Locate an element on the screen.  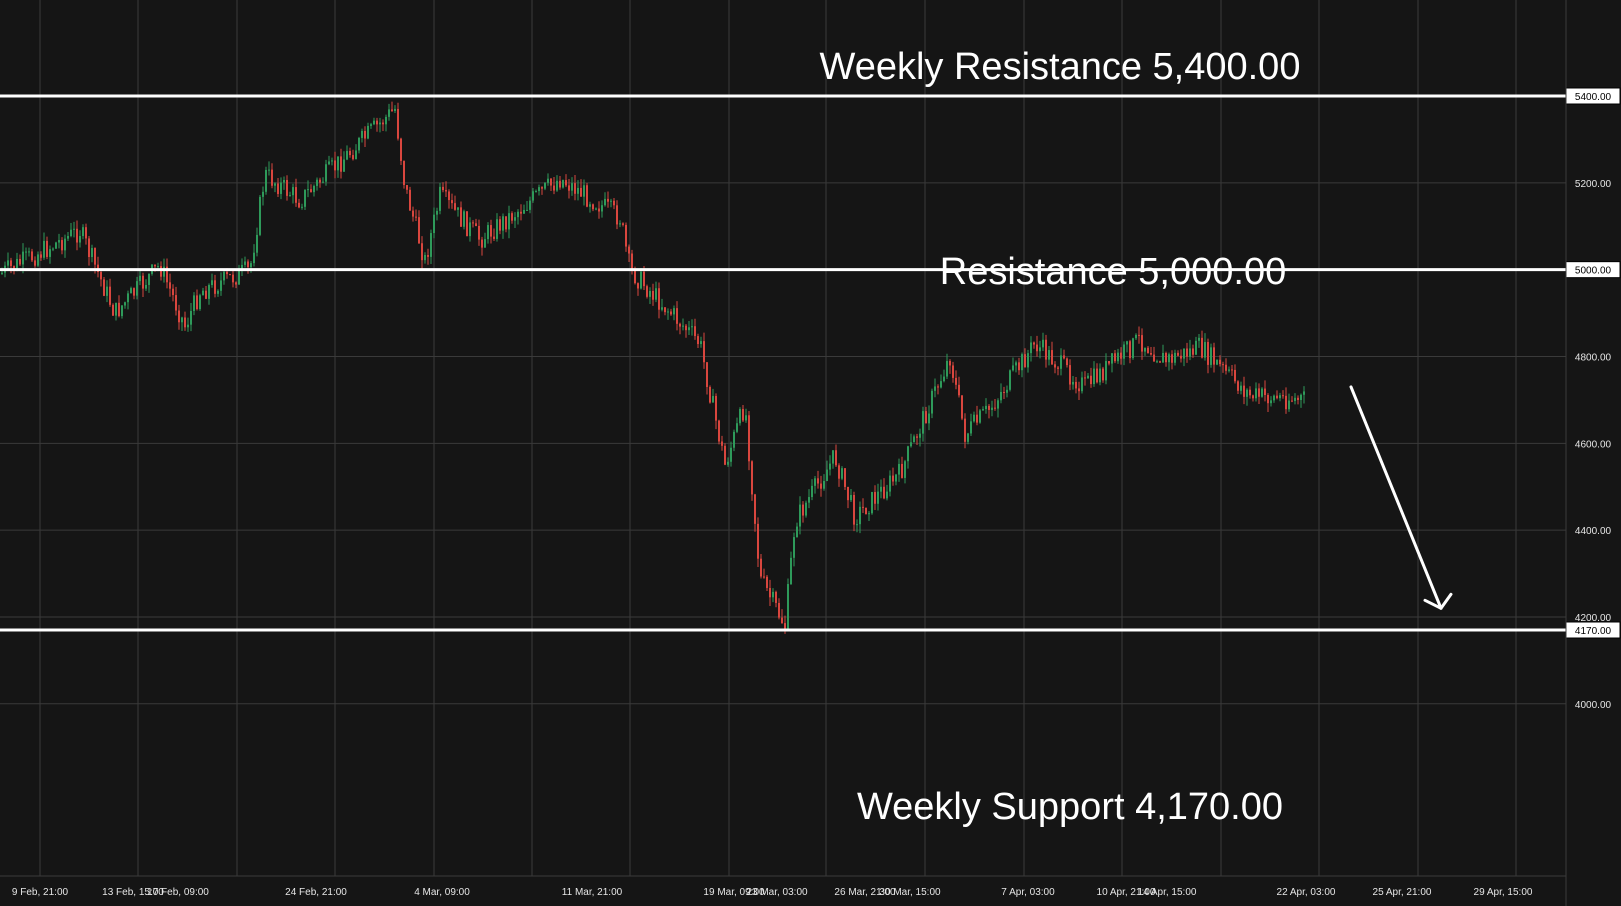
time-axis-tick: 11 Mar, 21:00 is located at coordinates (592, 892).